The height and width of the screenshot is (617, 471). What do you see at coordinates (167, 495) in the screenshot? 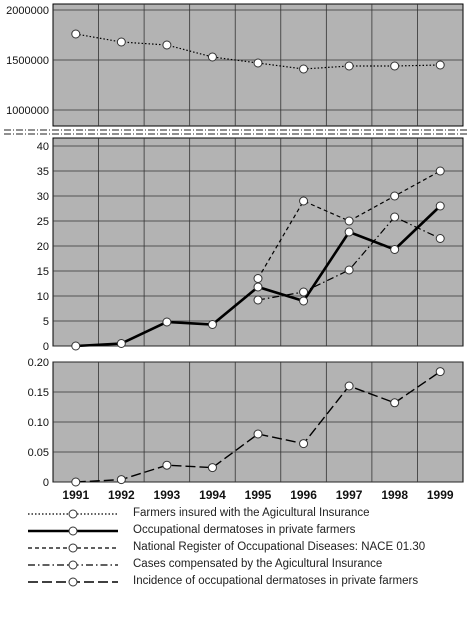
I see `x-tick-label: 1993` at bounding box center [167, 495].